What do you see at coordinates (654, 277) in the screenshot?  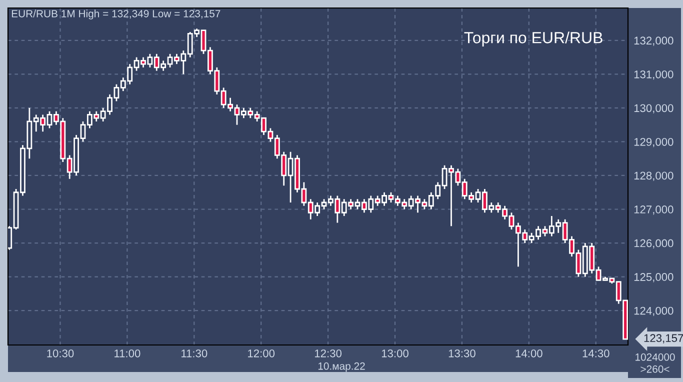 I see `y-tick-label: 125,000` at bounding box center [654, 277].